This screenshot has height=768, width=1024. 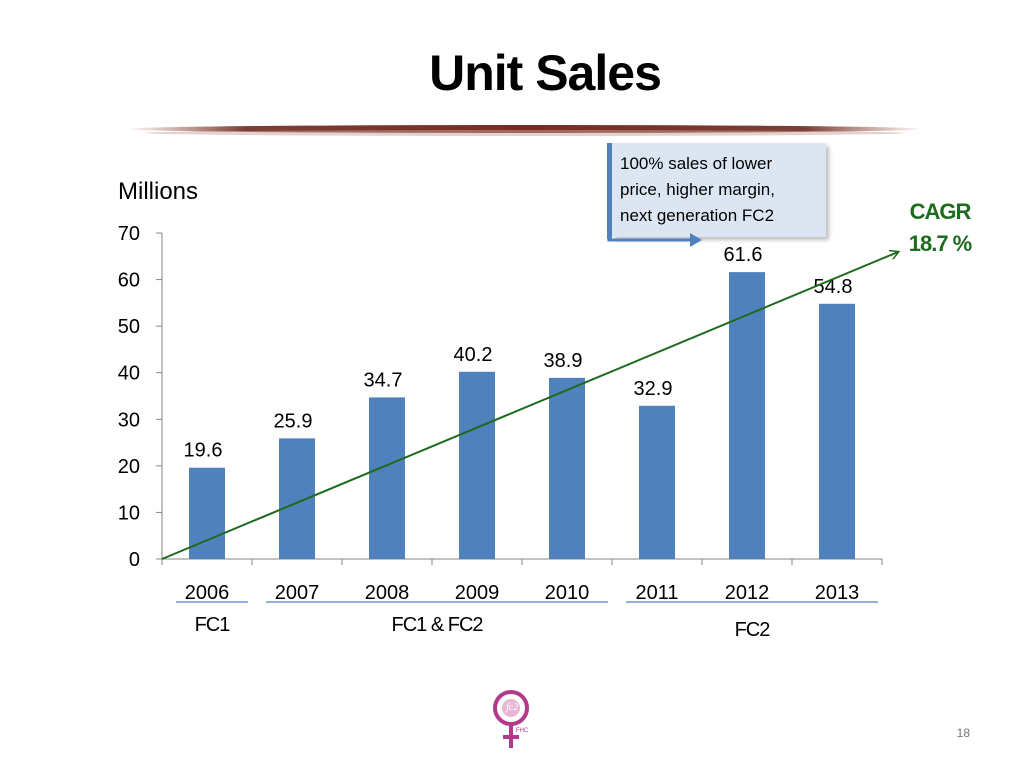 What do you see at coordinates (129, 420) in the screenshot?
I see `y-tick-label: 30` at bounding box center [129, 420].